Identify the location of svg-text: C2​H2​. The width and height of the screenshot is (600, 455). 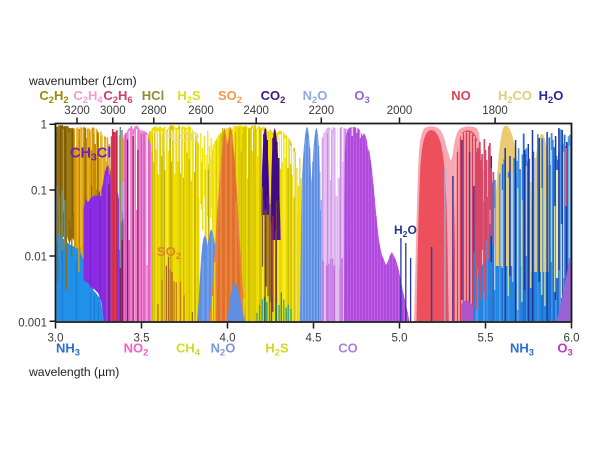
(53, 96).